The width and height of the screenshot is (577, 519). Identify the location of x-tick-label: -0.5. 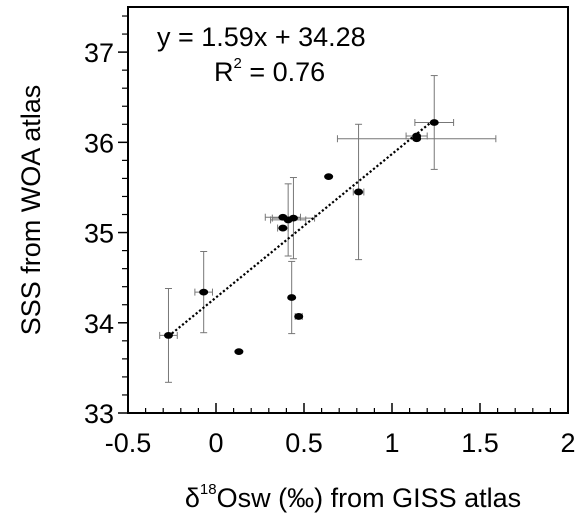
(128, 443).